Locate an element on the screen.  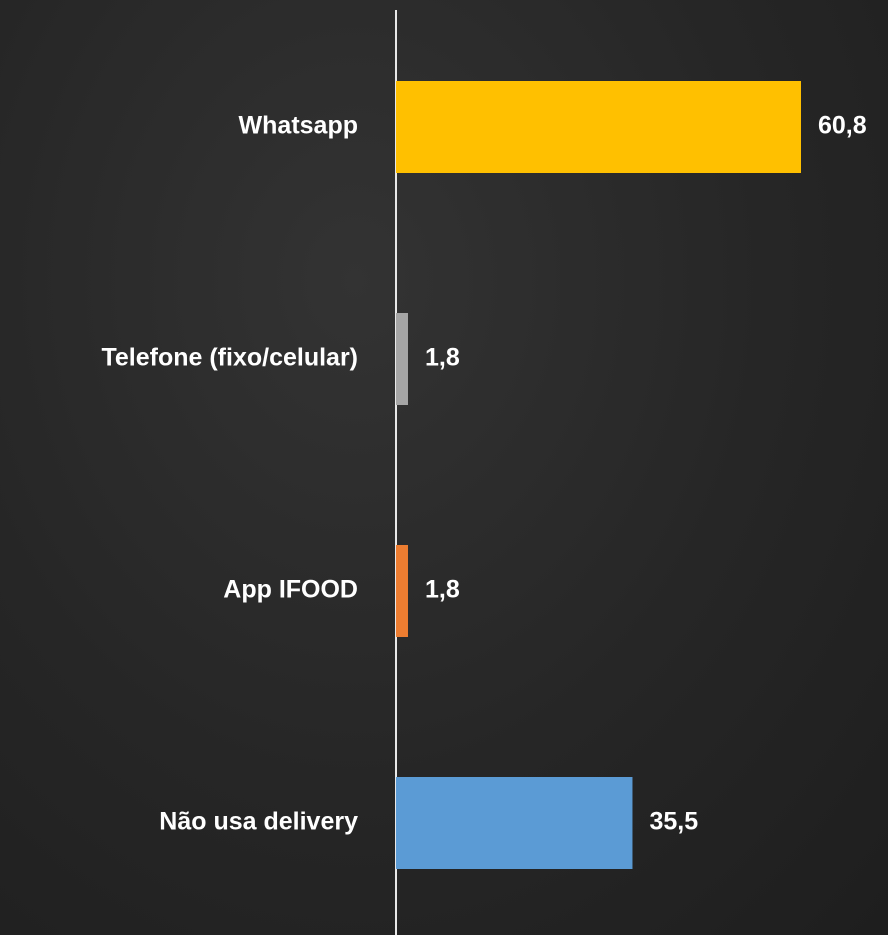
category-label: Whatsapp is located at coordinates (298, 126).